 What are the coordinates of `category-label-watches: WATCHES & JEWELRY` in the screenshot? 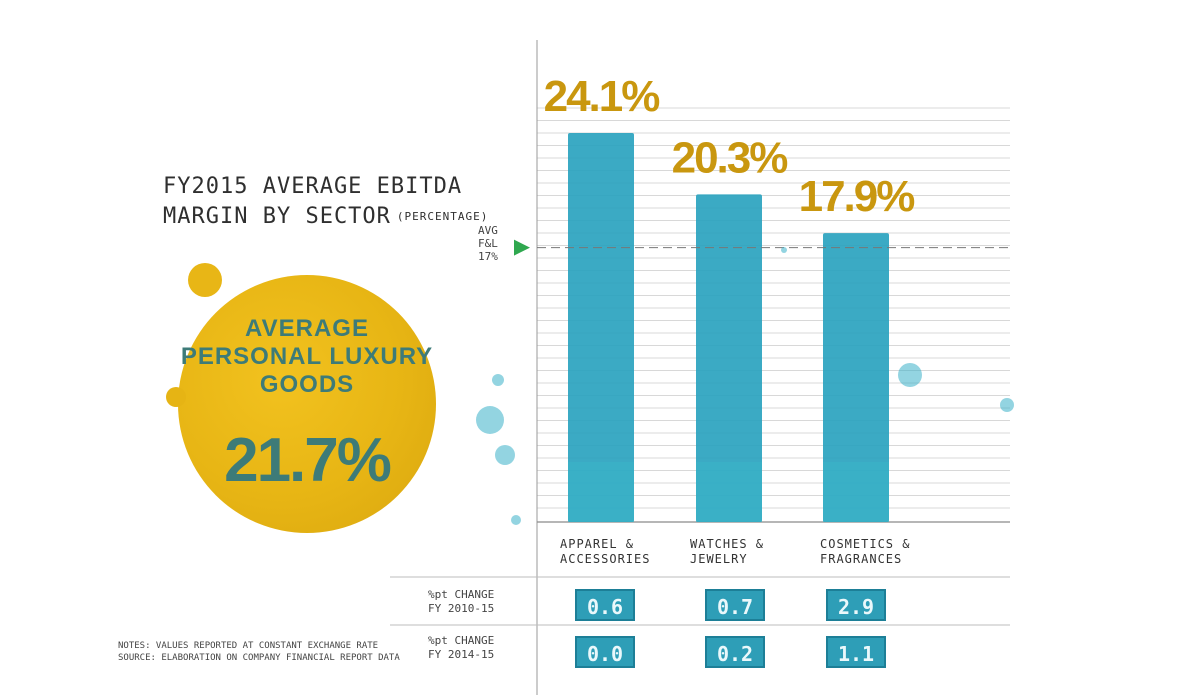 It's located at (727, 552).